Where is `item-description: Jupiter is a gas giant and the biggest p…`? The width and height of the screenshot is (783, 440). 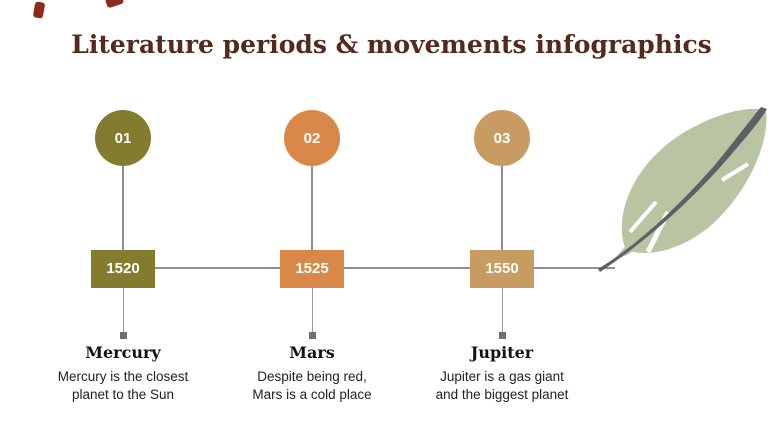 item-description: Jupiter is a gas giant and the biggest p… is located at coordinates (502, 386).